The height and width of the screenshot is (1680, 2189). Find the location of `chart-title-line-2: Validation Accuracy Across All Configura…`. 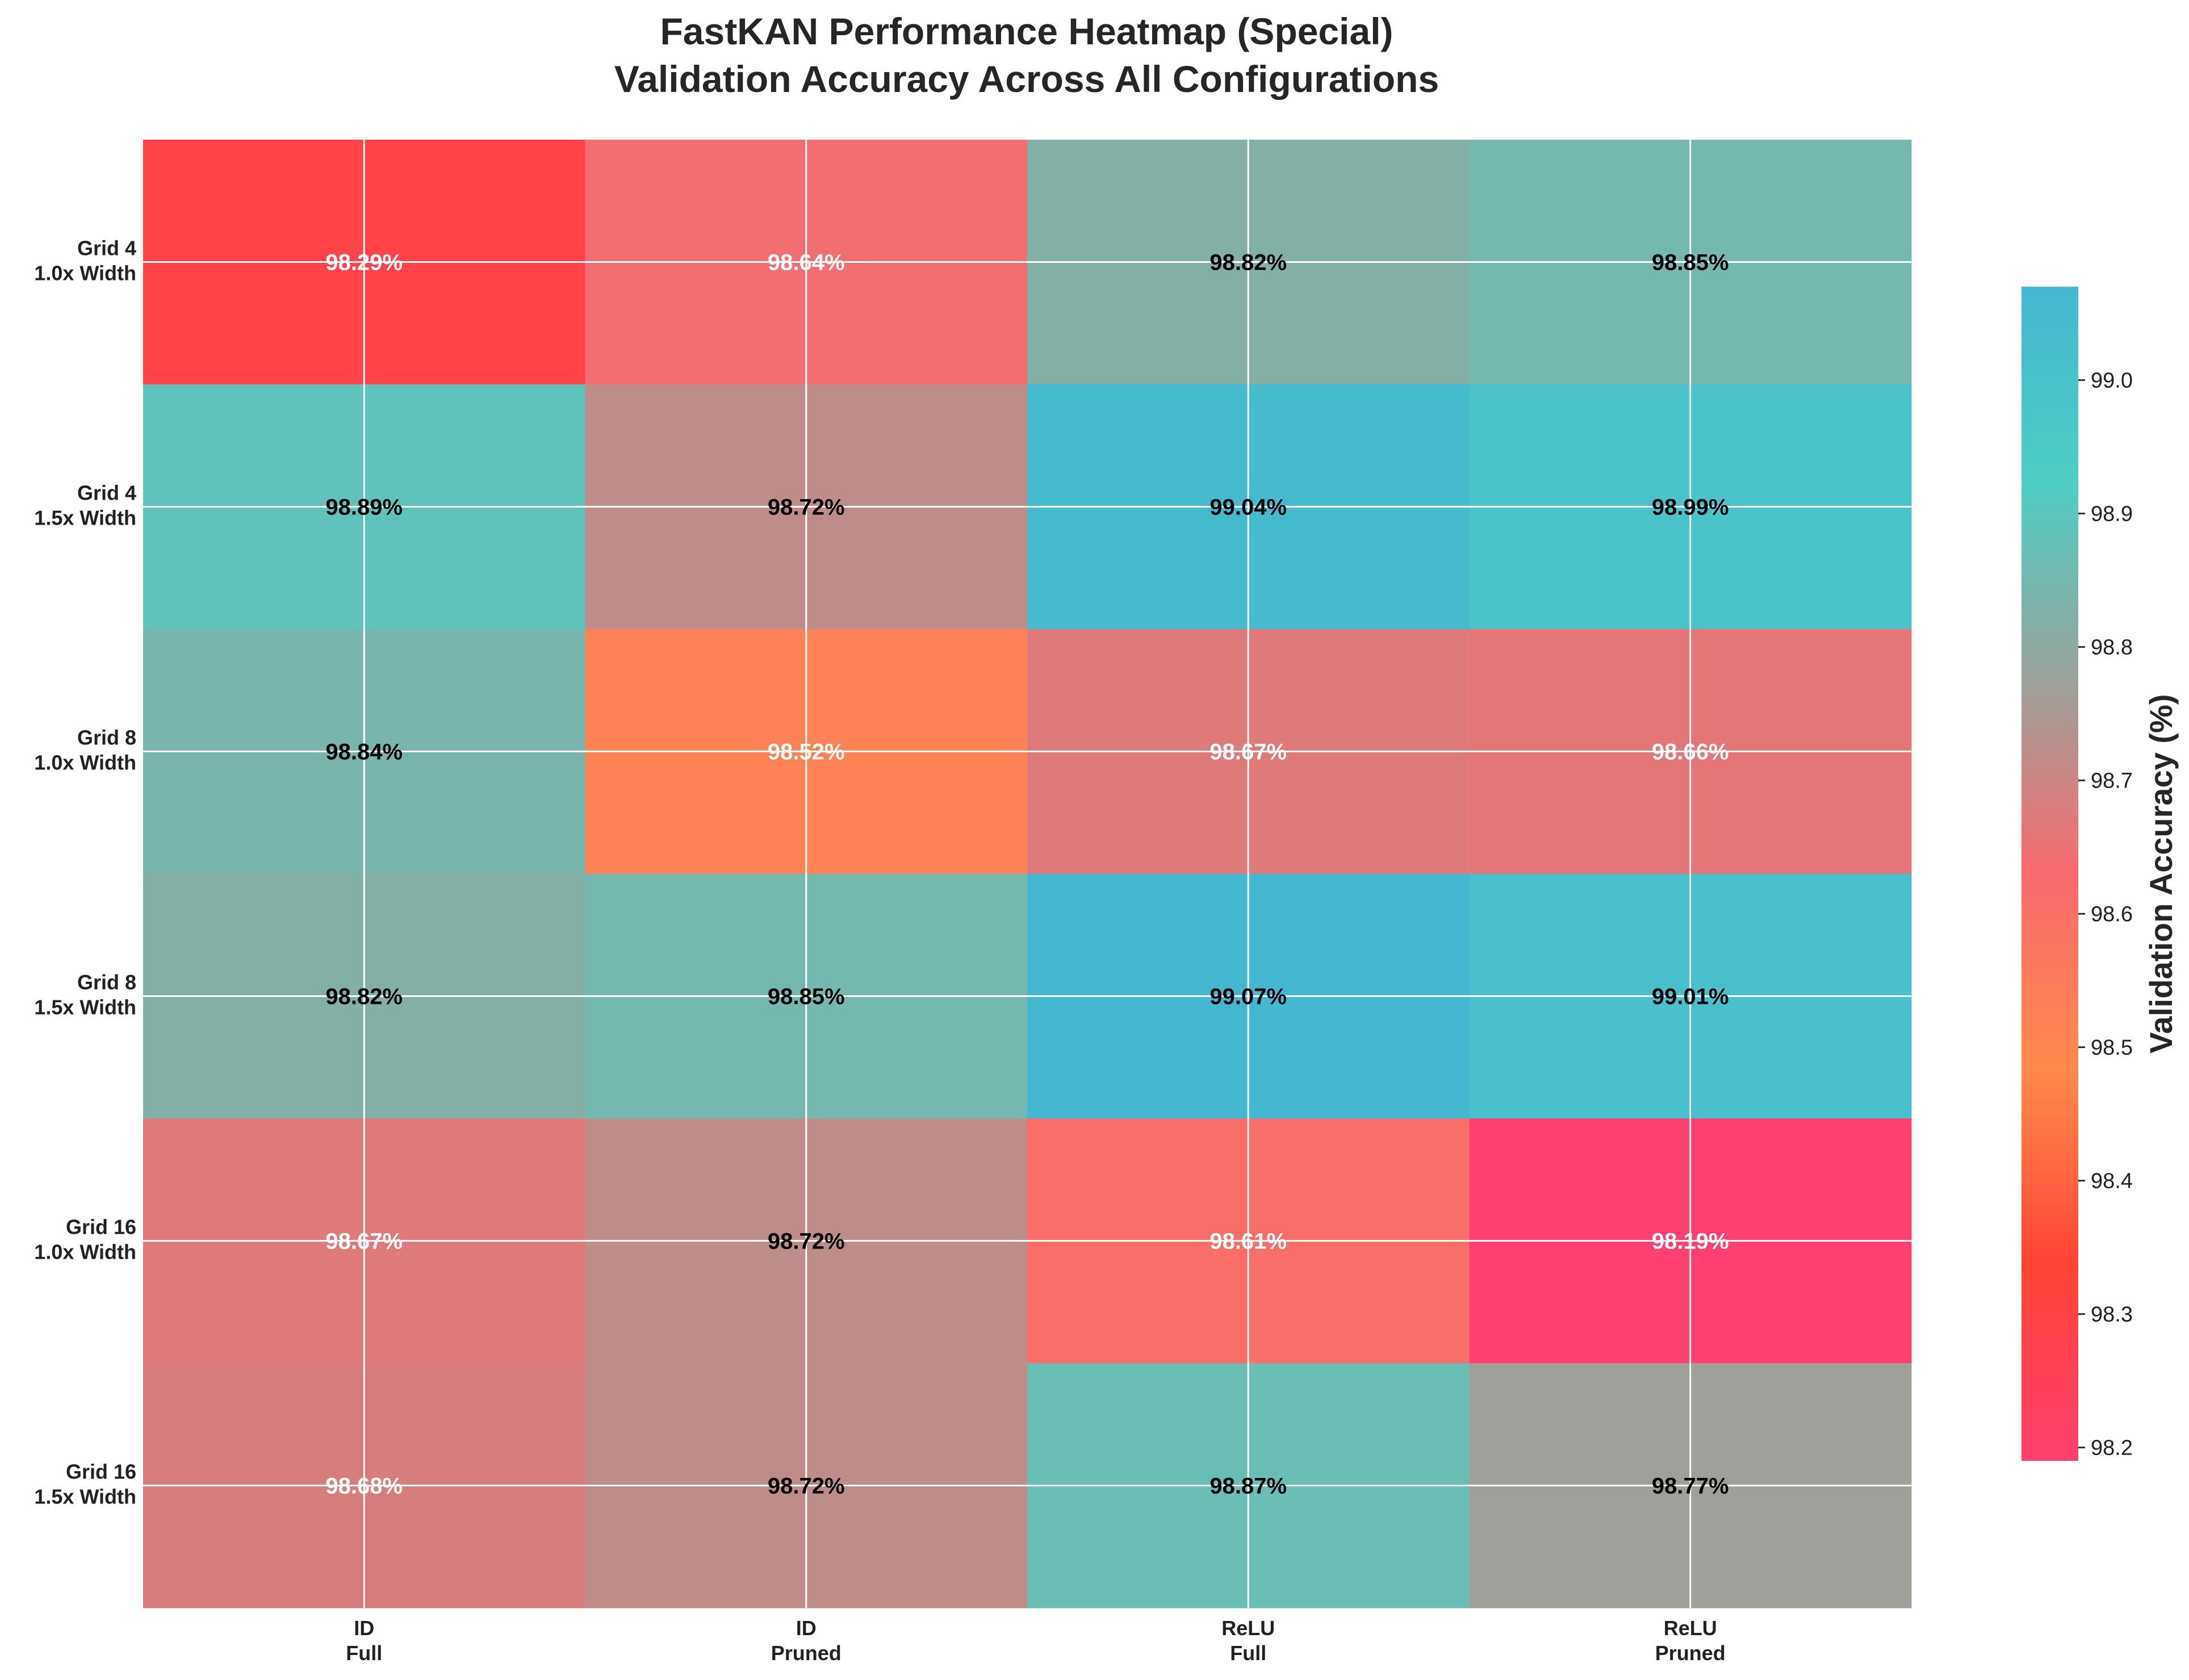

chart-title-line-2: Validation Accuracy Across All Configura… is located at coordinates (1026, 79).